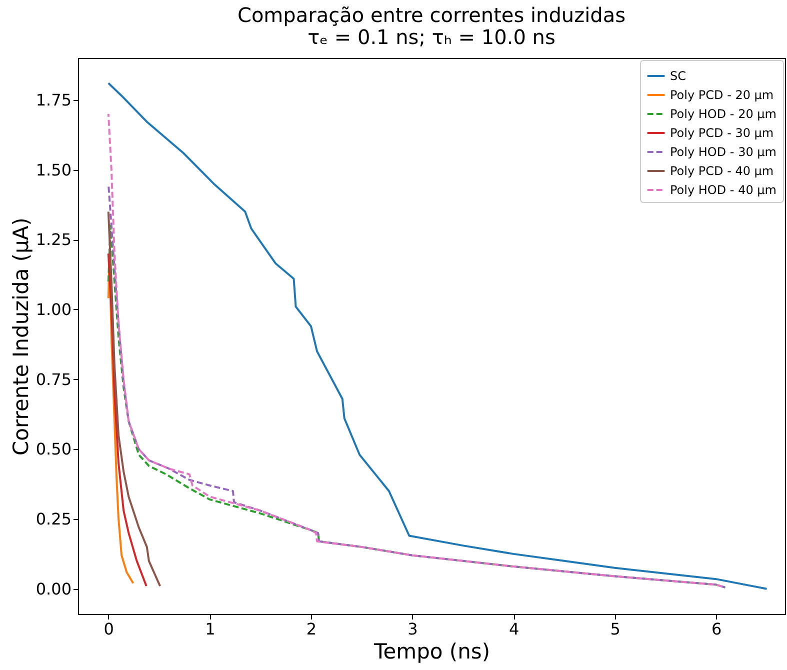 The image size is (787, 670). Describe the element at coordinates (413, 629) in the screenshot. I see `x-tick-label: 3` at that location.